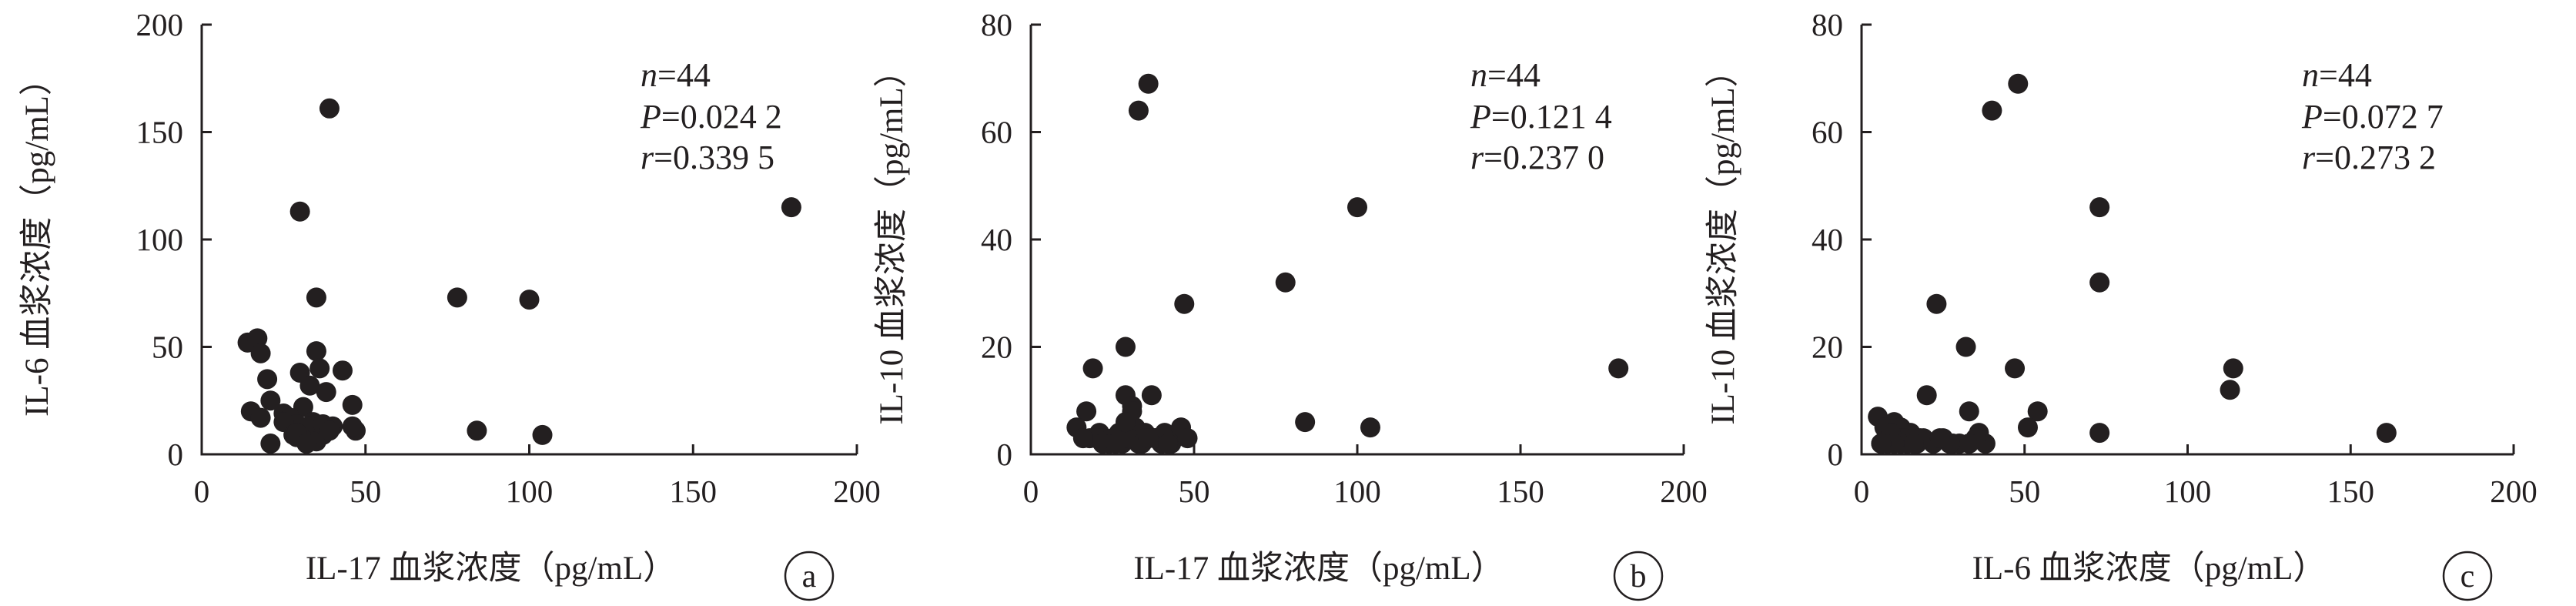 This screenshot has height=606, width=2576. Describe the element at coordinates (2369, 157) in the screenshot. I see `stat-r: r=0.273 2` at that location.